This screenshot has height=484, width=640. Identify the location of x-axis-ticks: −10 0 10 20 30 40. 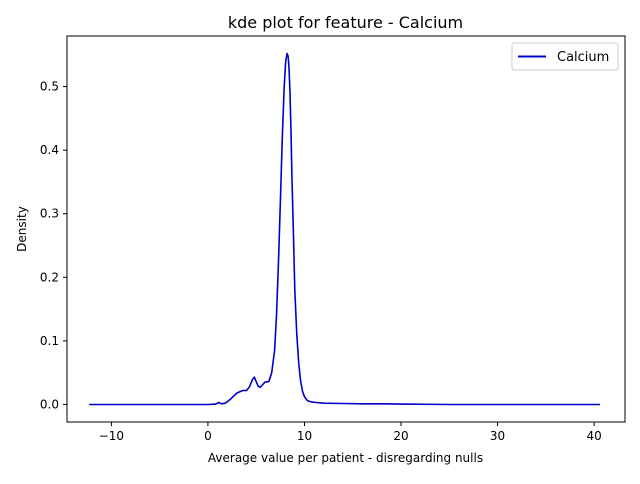
(350, 432).